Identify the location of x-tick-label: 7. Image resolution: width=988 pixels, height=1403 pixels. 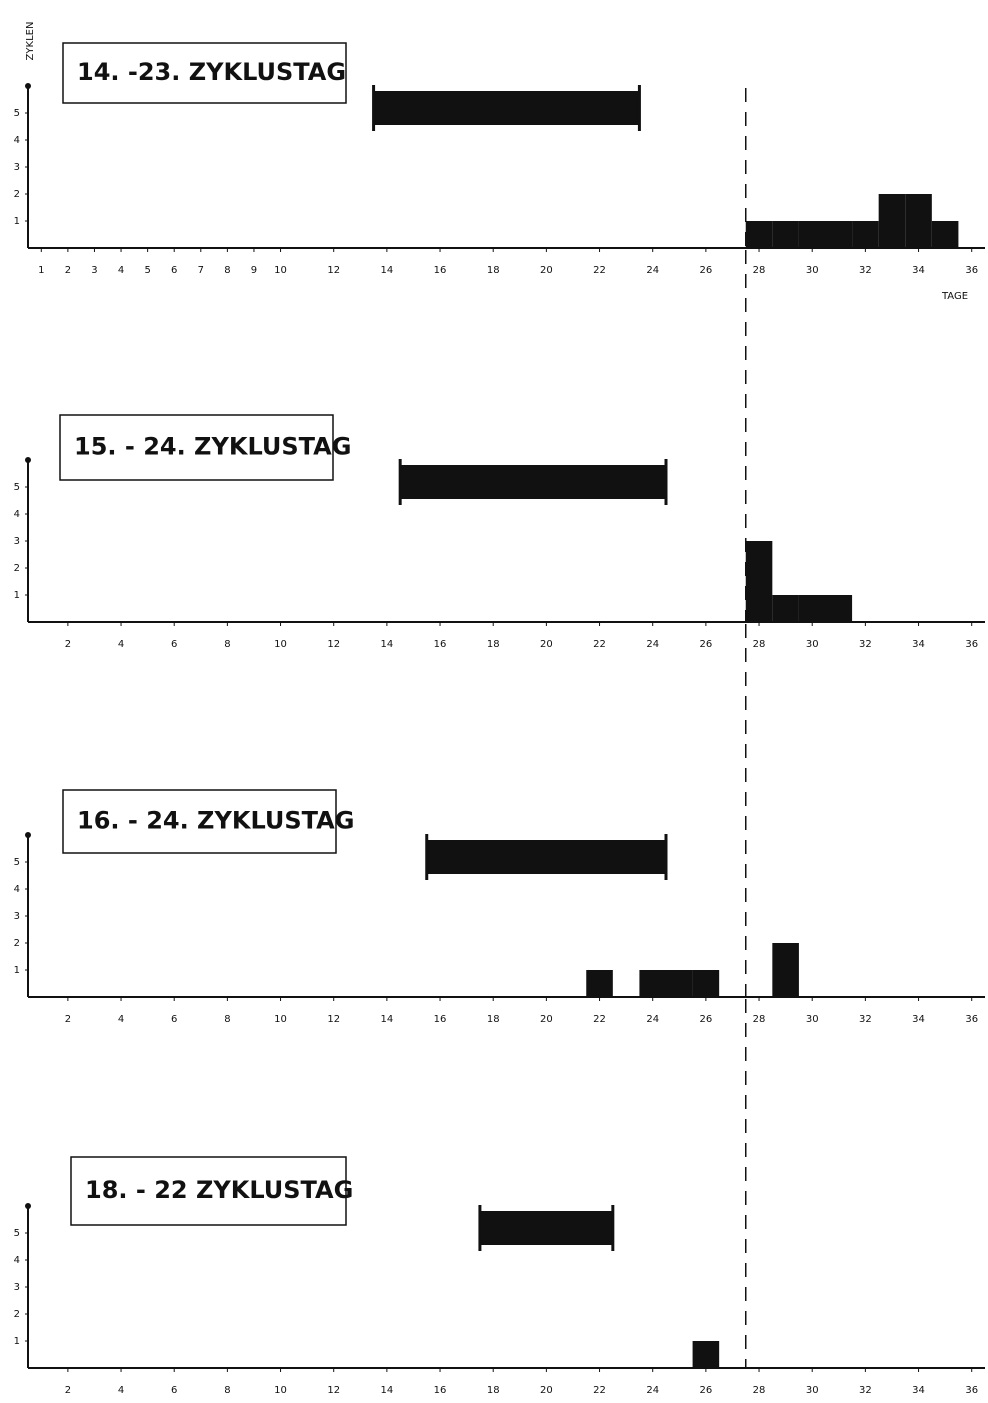
(201, 270).